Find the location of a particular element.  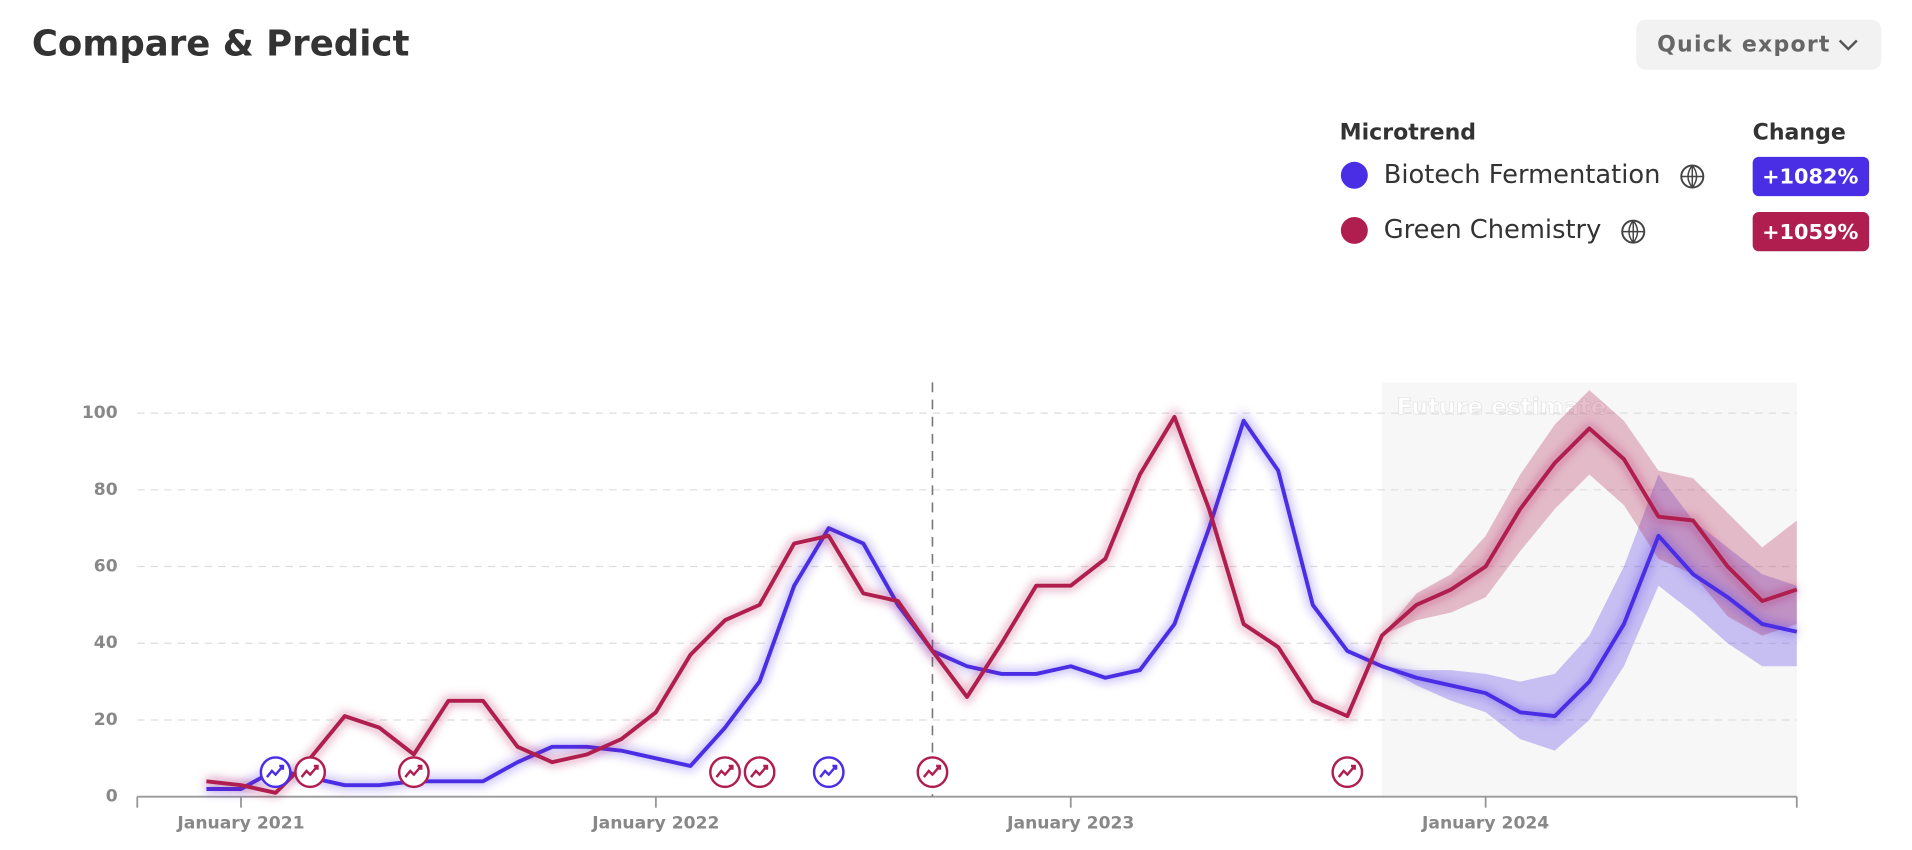

legend-heading: Microtrend is located at coordinates (1408, 133).